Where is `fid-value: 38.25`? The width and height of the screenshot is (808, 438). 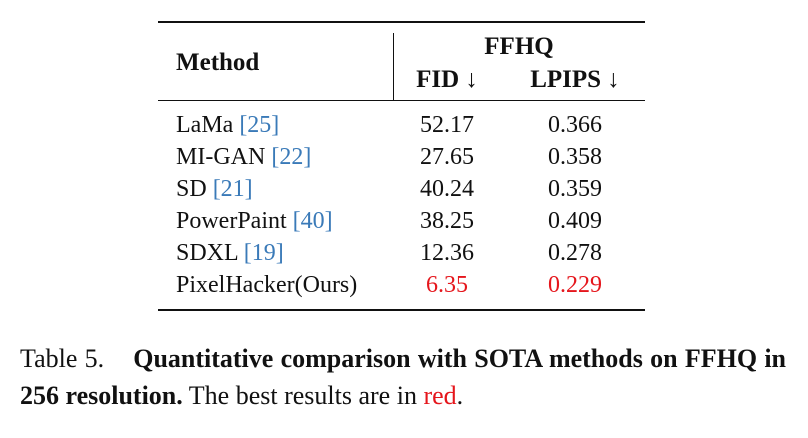
fid-value: 38.25 is located at coordinates (447, 221).